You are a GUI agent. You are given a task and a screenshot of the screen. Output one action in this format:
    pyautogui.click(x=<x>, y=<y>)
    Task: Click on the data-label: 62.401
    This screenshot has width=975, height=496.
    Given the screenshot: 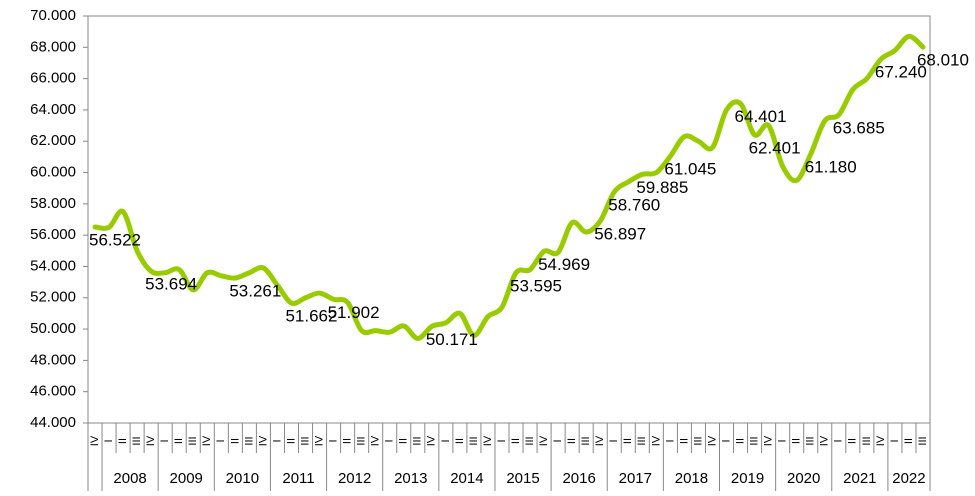 What is the action you would take?
    pyautogui.click(x=775, y=147)
    